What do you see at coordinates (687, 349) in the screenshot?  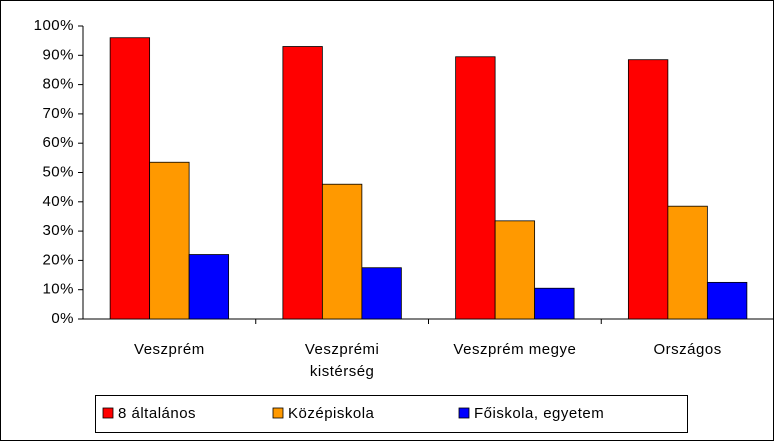 I see `x-tick-label: Országos` at bounding box center [687, 349].